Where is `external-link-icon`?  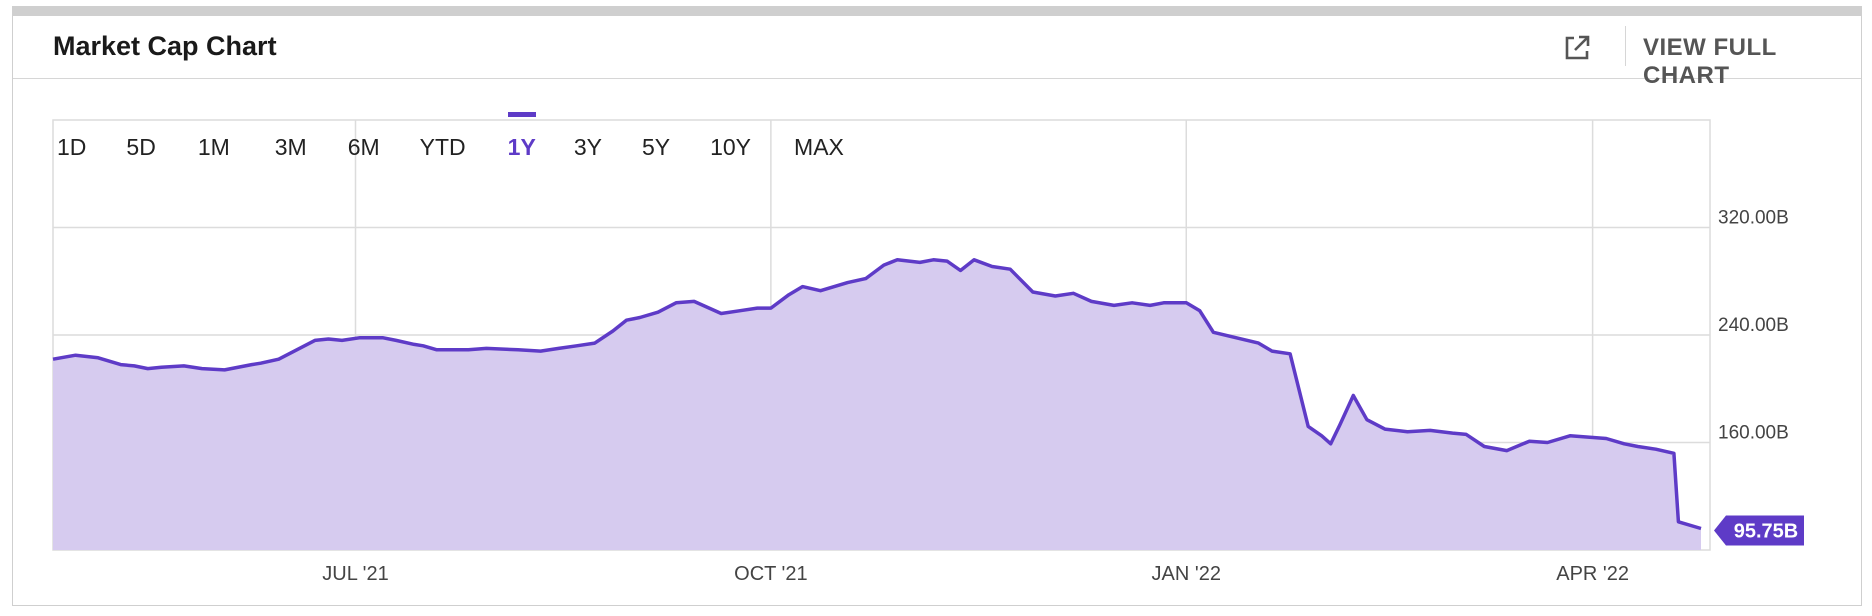
external-link-icon is located at coordinates (1577, 48).